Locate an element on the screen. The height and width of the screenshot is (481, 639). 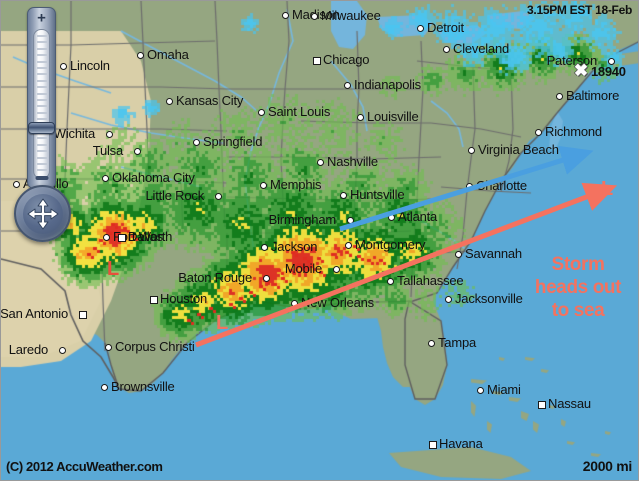
zoom-in-button: + is located at coordinates (41, 18).